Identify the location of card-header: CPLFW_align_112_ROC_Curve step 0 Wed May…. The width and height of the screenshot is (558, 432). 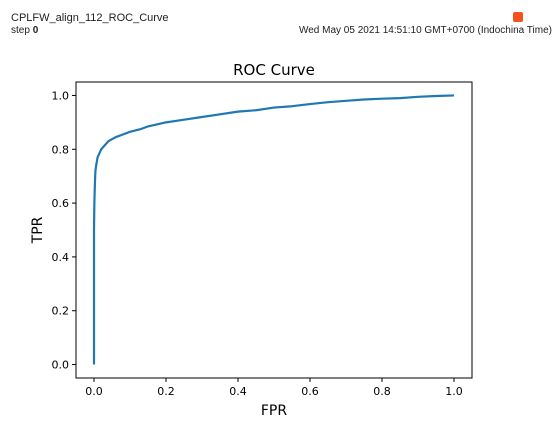
(279, 24).